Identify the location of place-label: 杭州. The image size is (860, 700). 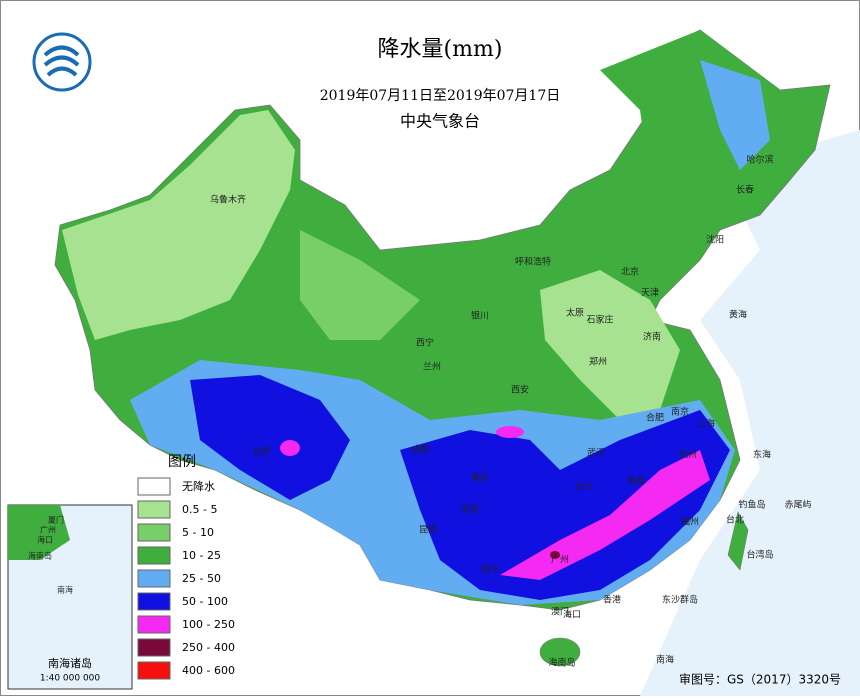
(688, 455).